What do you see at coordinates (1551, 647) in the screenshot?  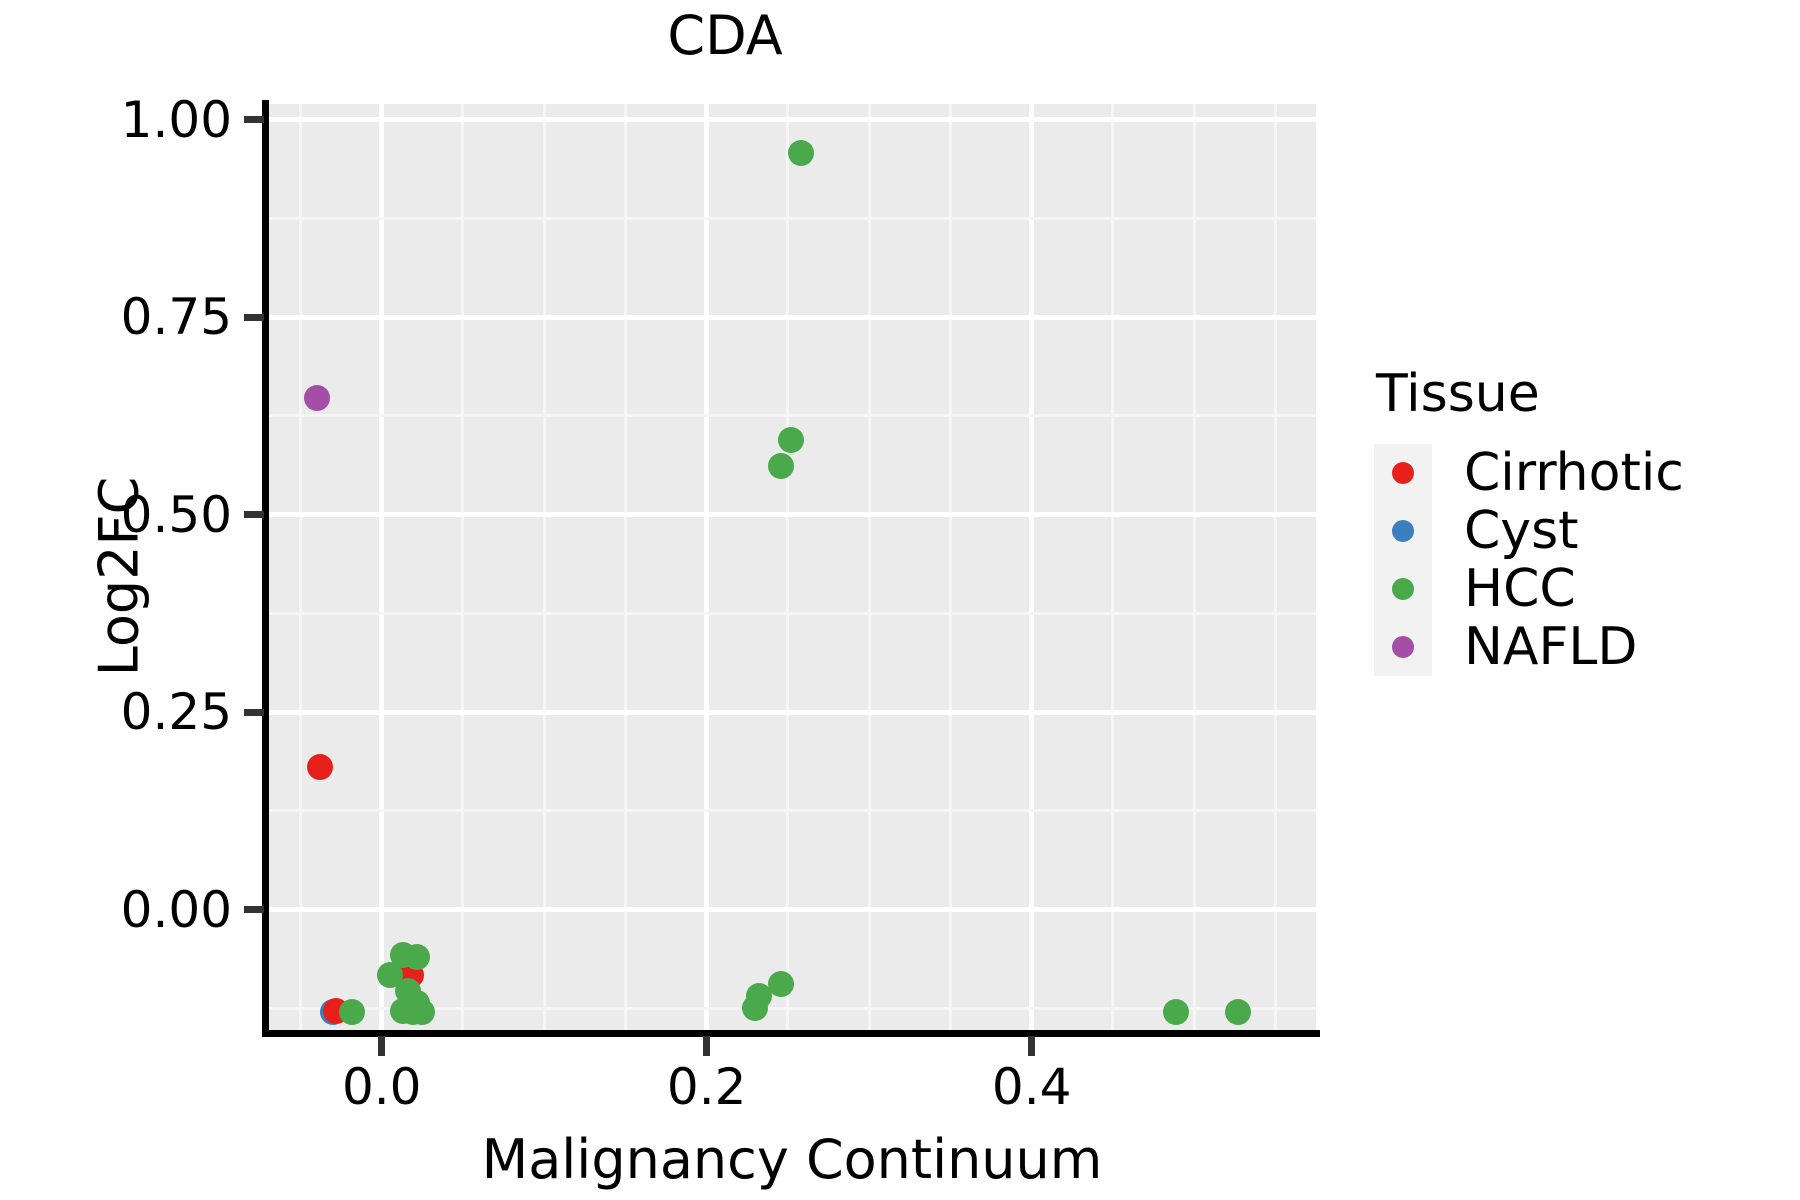 I see `legend-item-label: NAFLD` at bounding box center [1551, 647].